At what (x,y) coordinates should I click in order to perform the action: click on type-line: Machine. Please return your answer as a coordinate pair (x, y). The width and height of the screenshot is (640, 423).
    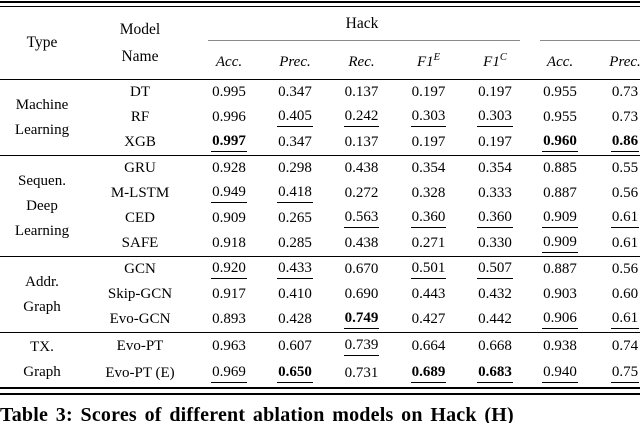
    Looking at the image, I should click on (42, 104).